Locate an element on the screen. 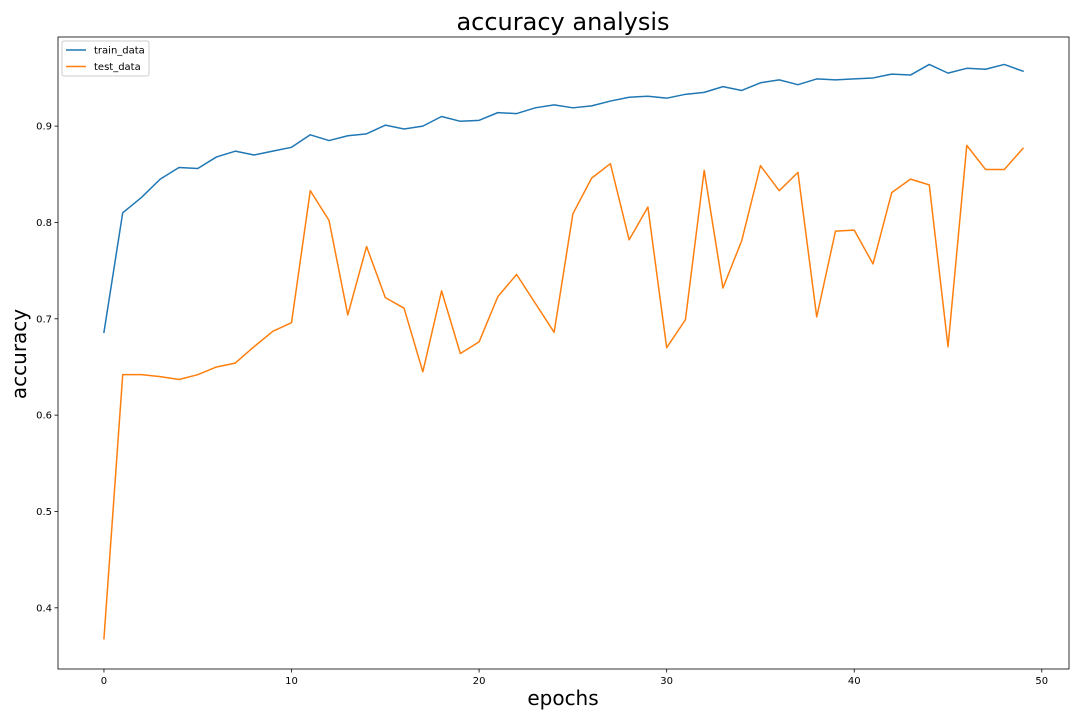  y-tick-label: 0.5 is located at coordinates (44, 512).